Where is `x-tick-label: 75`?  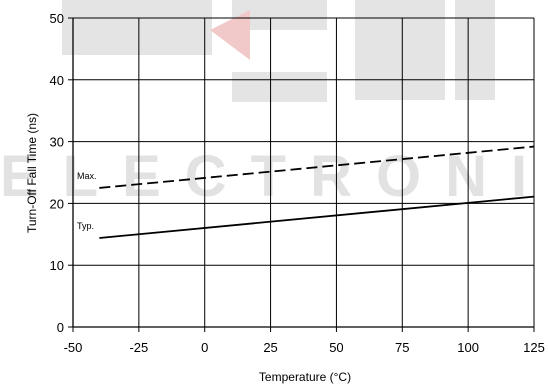
x-tick-label: 75 is located at coordinates (402, 347).